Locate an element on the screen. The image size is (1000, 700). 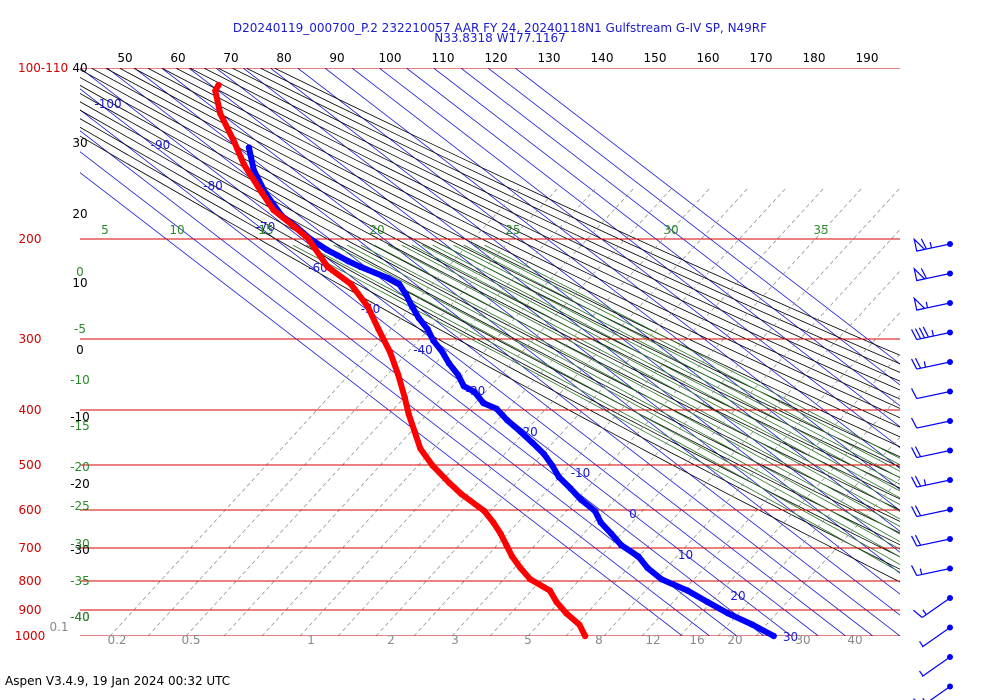
mixing-ratio-label: 1 is located at coordinates (311, 640).